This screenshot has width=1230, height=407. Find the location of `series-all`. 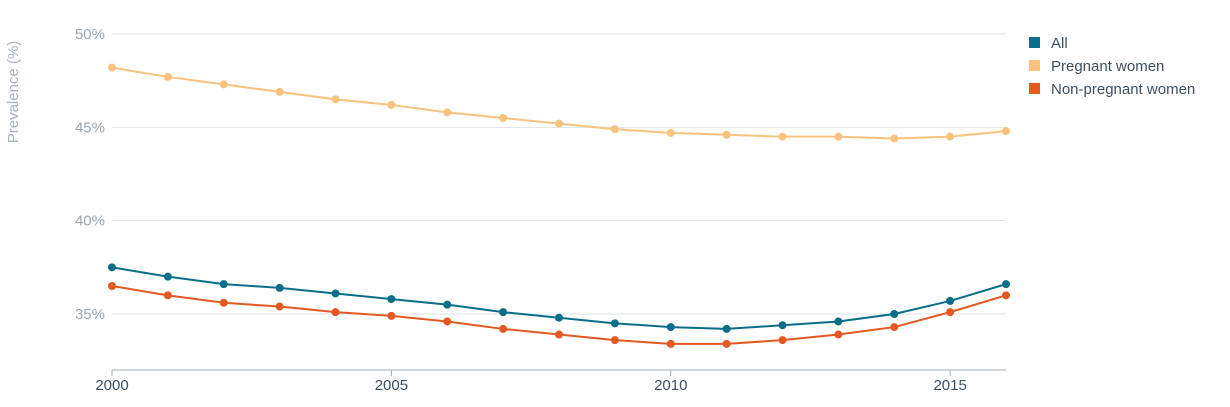

series-all is located at coordinates (559, 298).